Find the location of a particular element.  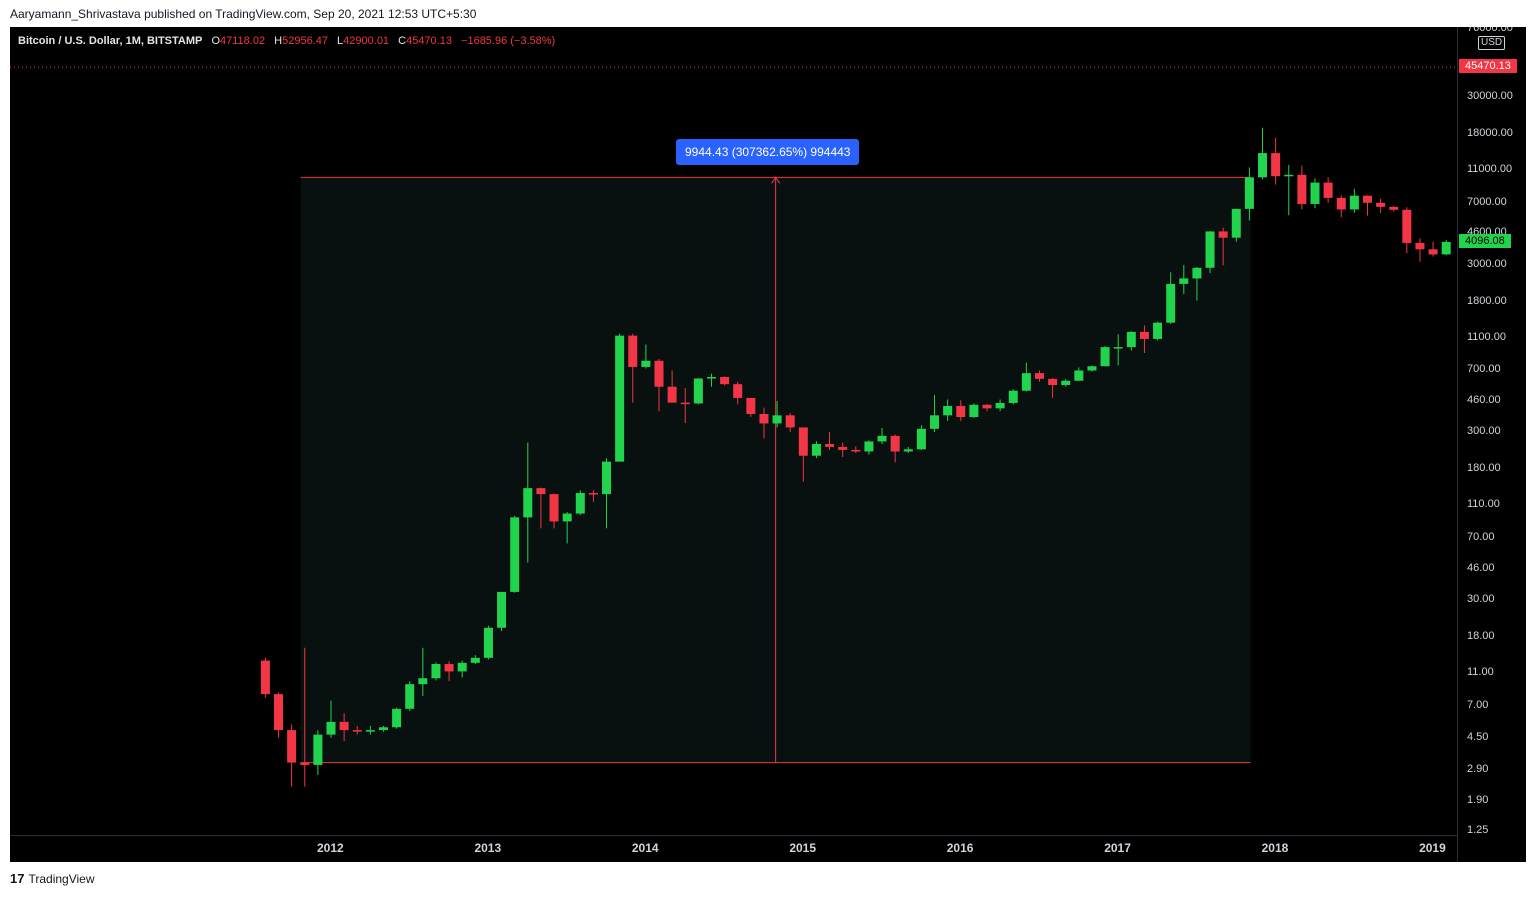

footer-brand: 17 TradingView is located at coordinates (52, 878).